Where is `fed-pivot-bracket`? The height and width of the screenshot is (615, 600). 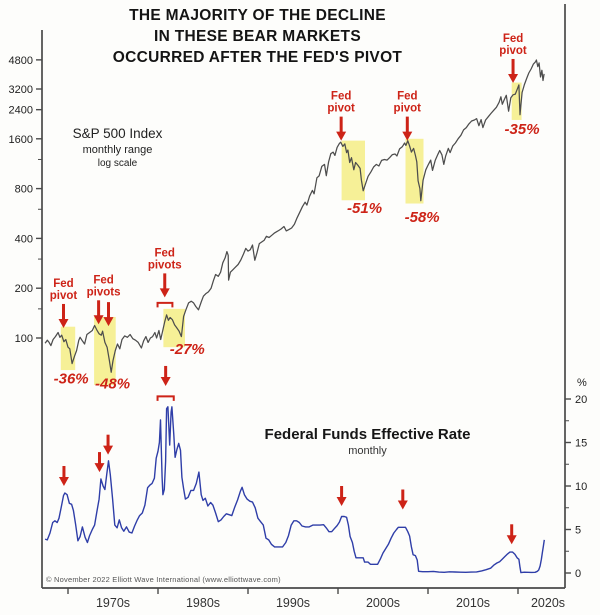 fed-pivot-bracket is located at coordinates (165, 304).